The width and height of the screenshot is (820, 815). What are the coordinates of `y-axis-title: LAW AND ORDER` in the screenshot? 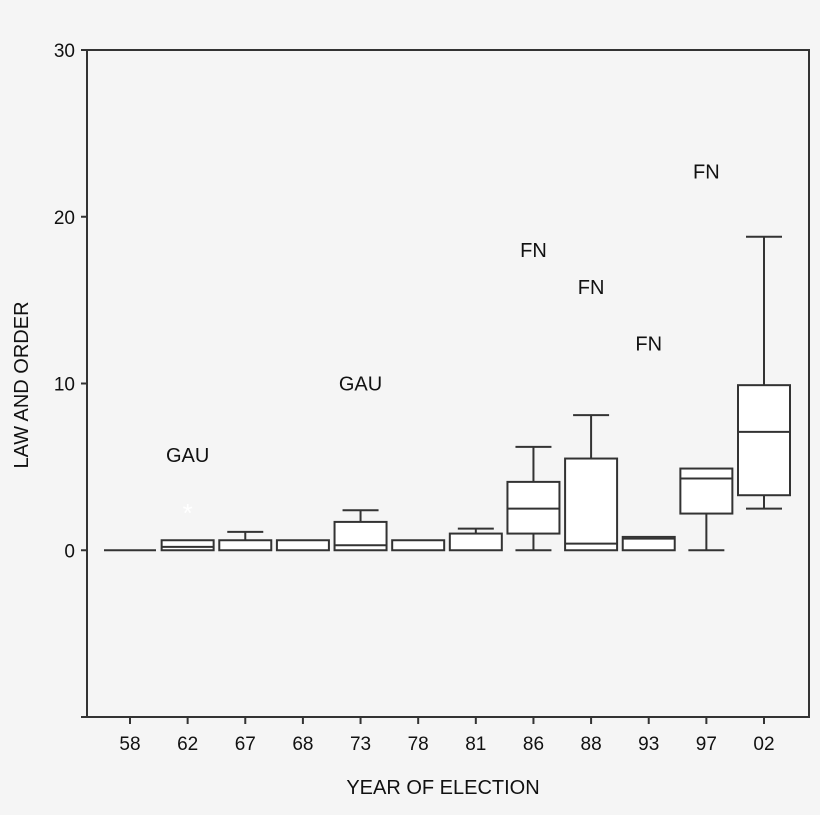 It's located at (22, 384).